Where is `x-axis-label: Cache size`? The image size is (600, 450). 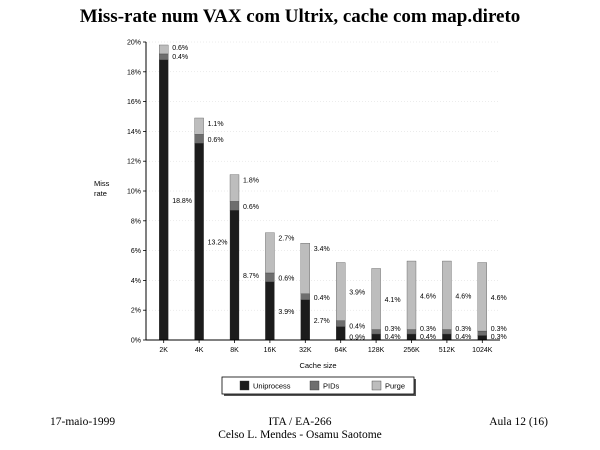
x-axis-label: Cache size is located at coordinates (317, 365).